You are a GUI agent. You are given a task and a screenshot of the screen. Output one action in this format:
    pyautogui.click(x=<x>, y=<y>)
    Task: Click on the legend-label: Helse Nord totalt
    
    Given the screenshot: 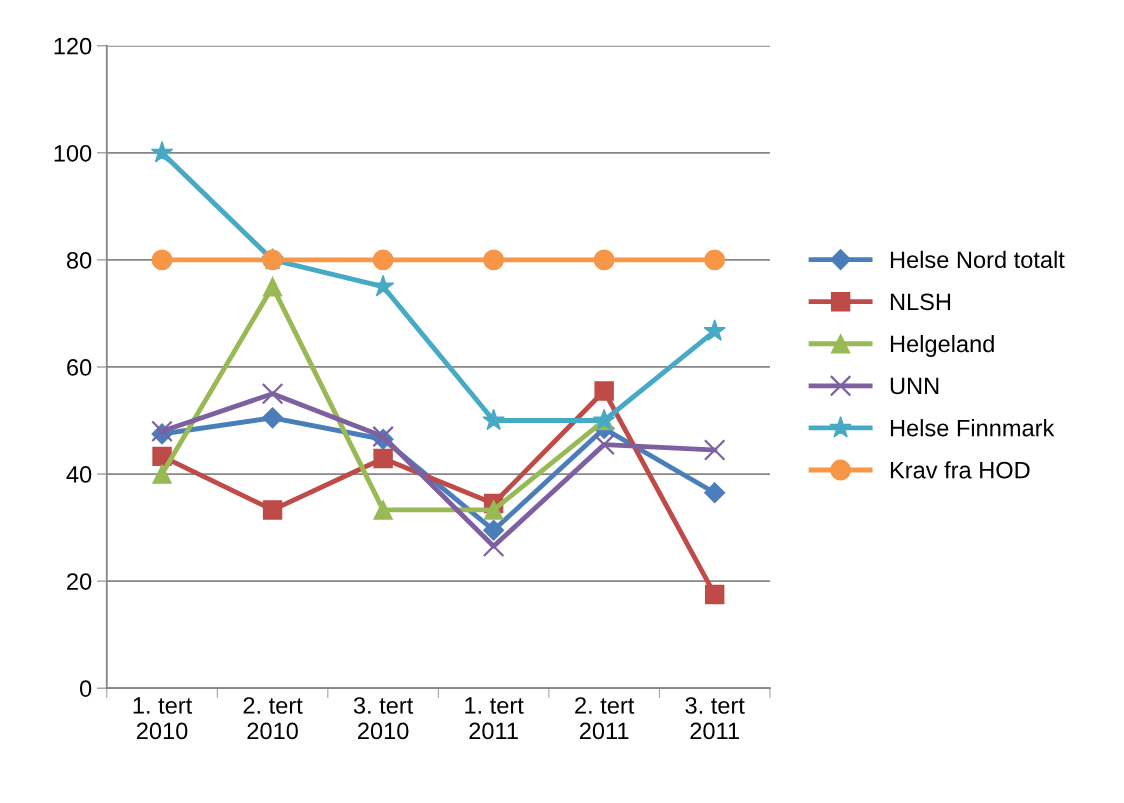 What is the action you would take?
    pyautogui.click(x=977, y=259)
    